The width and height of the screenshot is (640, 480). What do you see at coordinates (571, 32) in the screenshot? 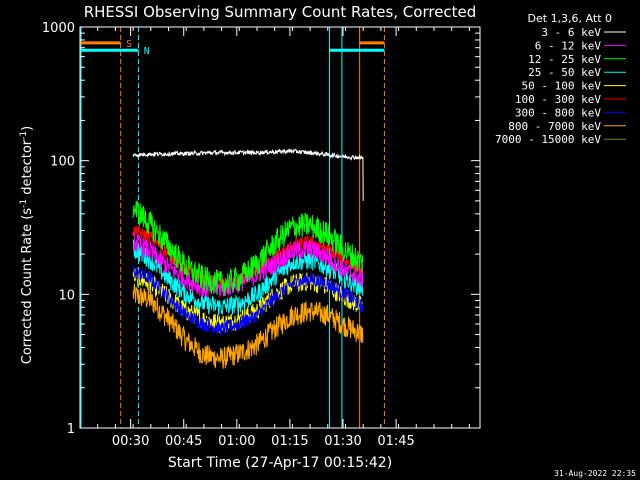
I see `legend-entry-label: 3 - 6 keV` at bounding box center [571, 32].